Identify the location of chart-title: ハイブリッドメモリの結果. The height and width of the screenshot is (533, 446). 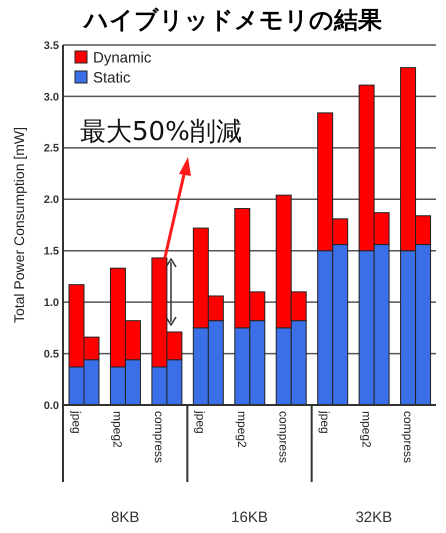
(232, 20).